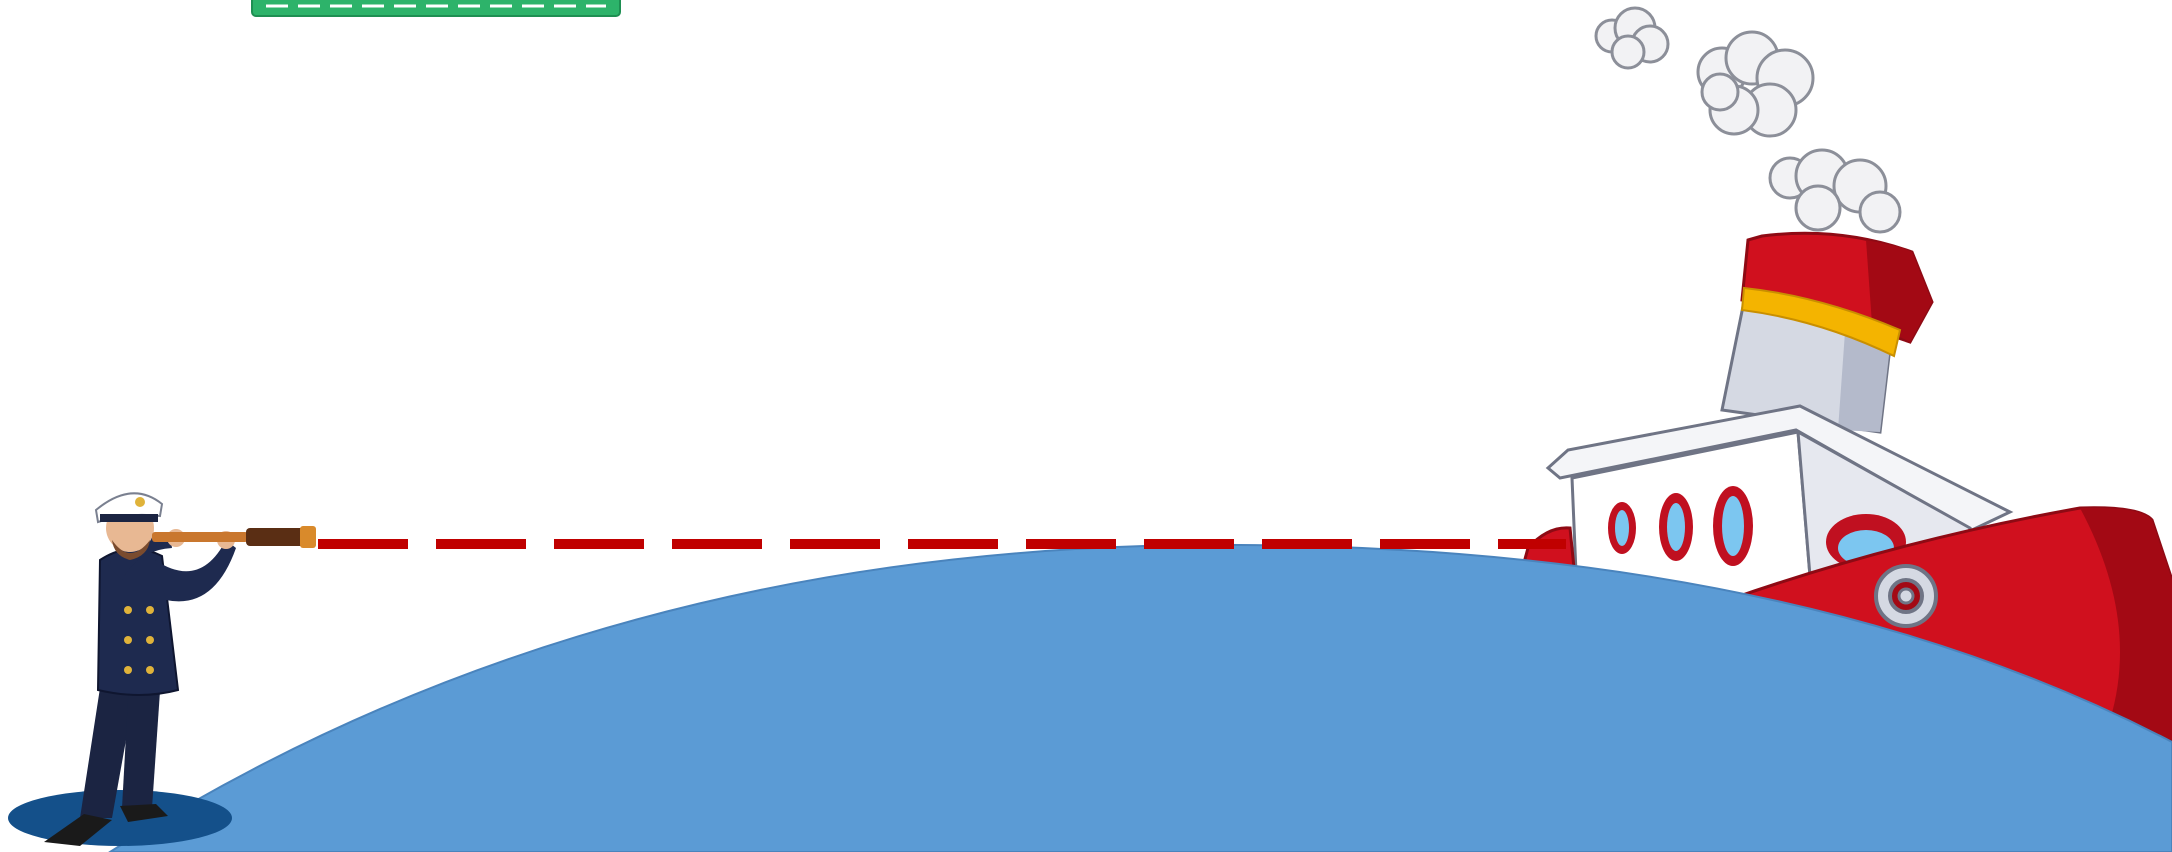 The image size is (2172, 852). Describe the element at coordinates (1755, 84) in the screenshot. I see `smoke-cloud-medium` at that location.